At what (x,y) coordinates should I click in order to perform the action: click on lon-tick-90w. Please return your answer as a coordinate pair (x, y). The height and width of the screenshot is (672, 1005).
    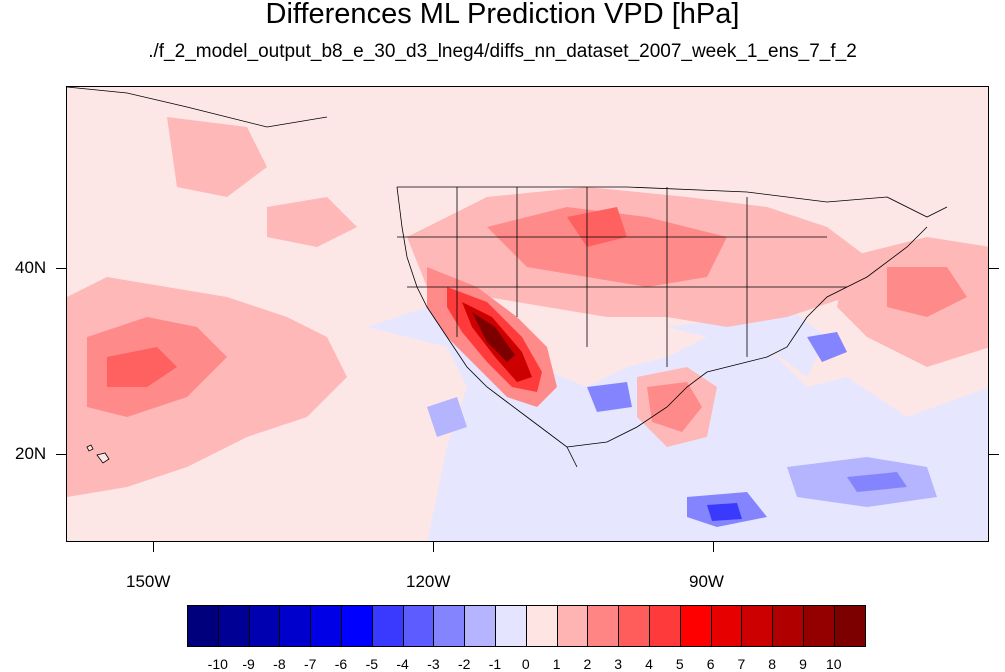
    Looking at the image, I should click on (713, 547).